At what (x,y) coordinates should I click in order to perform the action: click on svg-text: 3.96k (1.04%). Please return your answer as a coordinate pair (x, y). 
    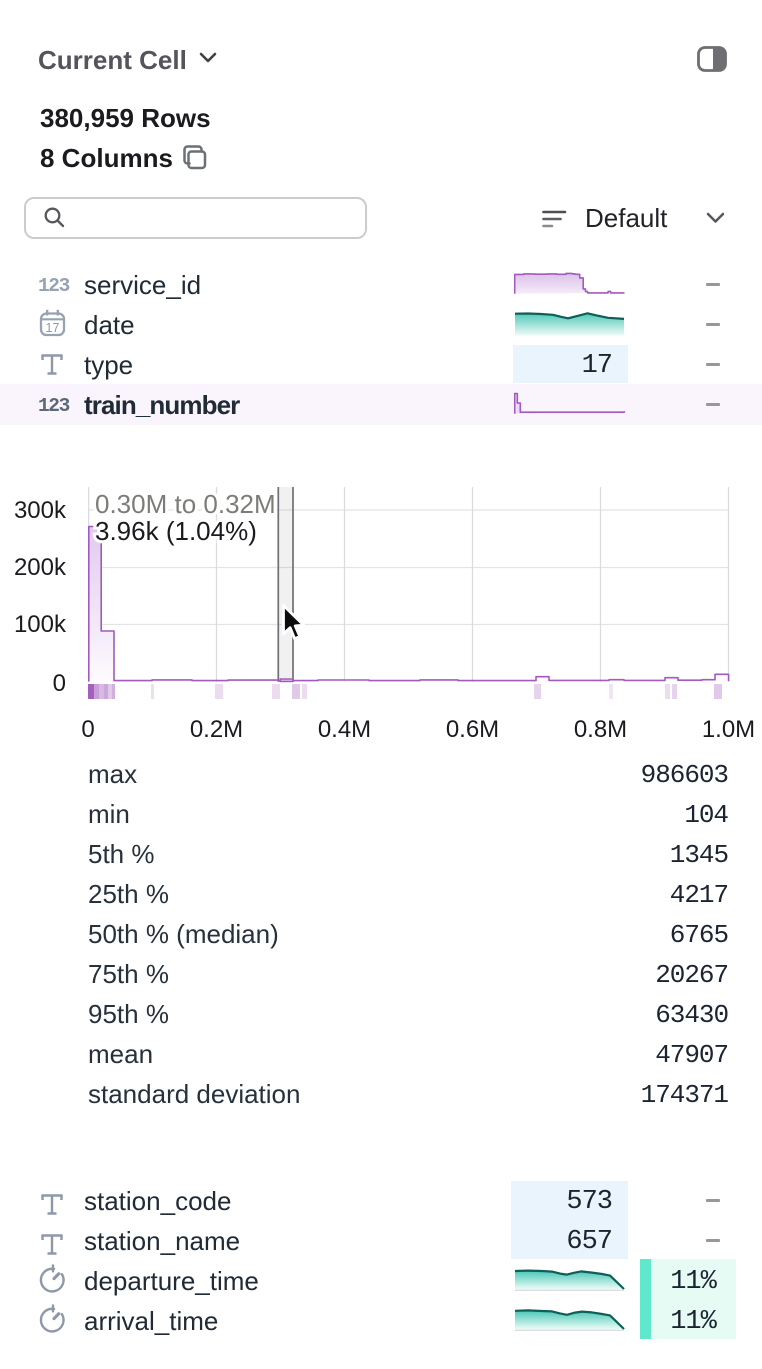
    Looking at the image, I should click on (176, 531).